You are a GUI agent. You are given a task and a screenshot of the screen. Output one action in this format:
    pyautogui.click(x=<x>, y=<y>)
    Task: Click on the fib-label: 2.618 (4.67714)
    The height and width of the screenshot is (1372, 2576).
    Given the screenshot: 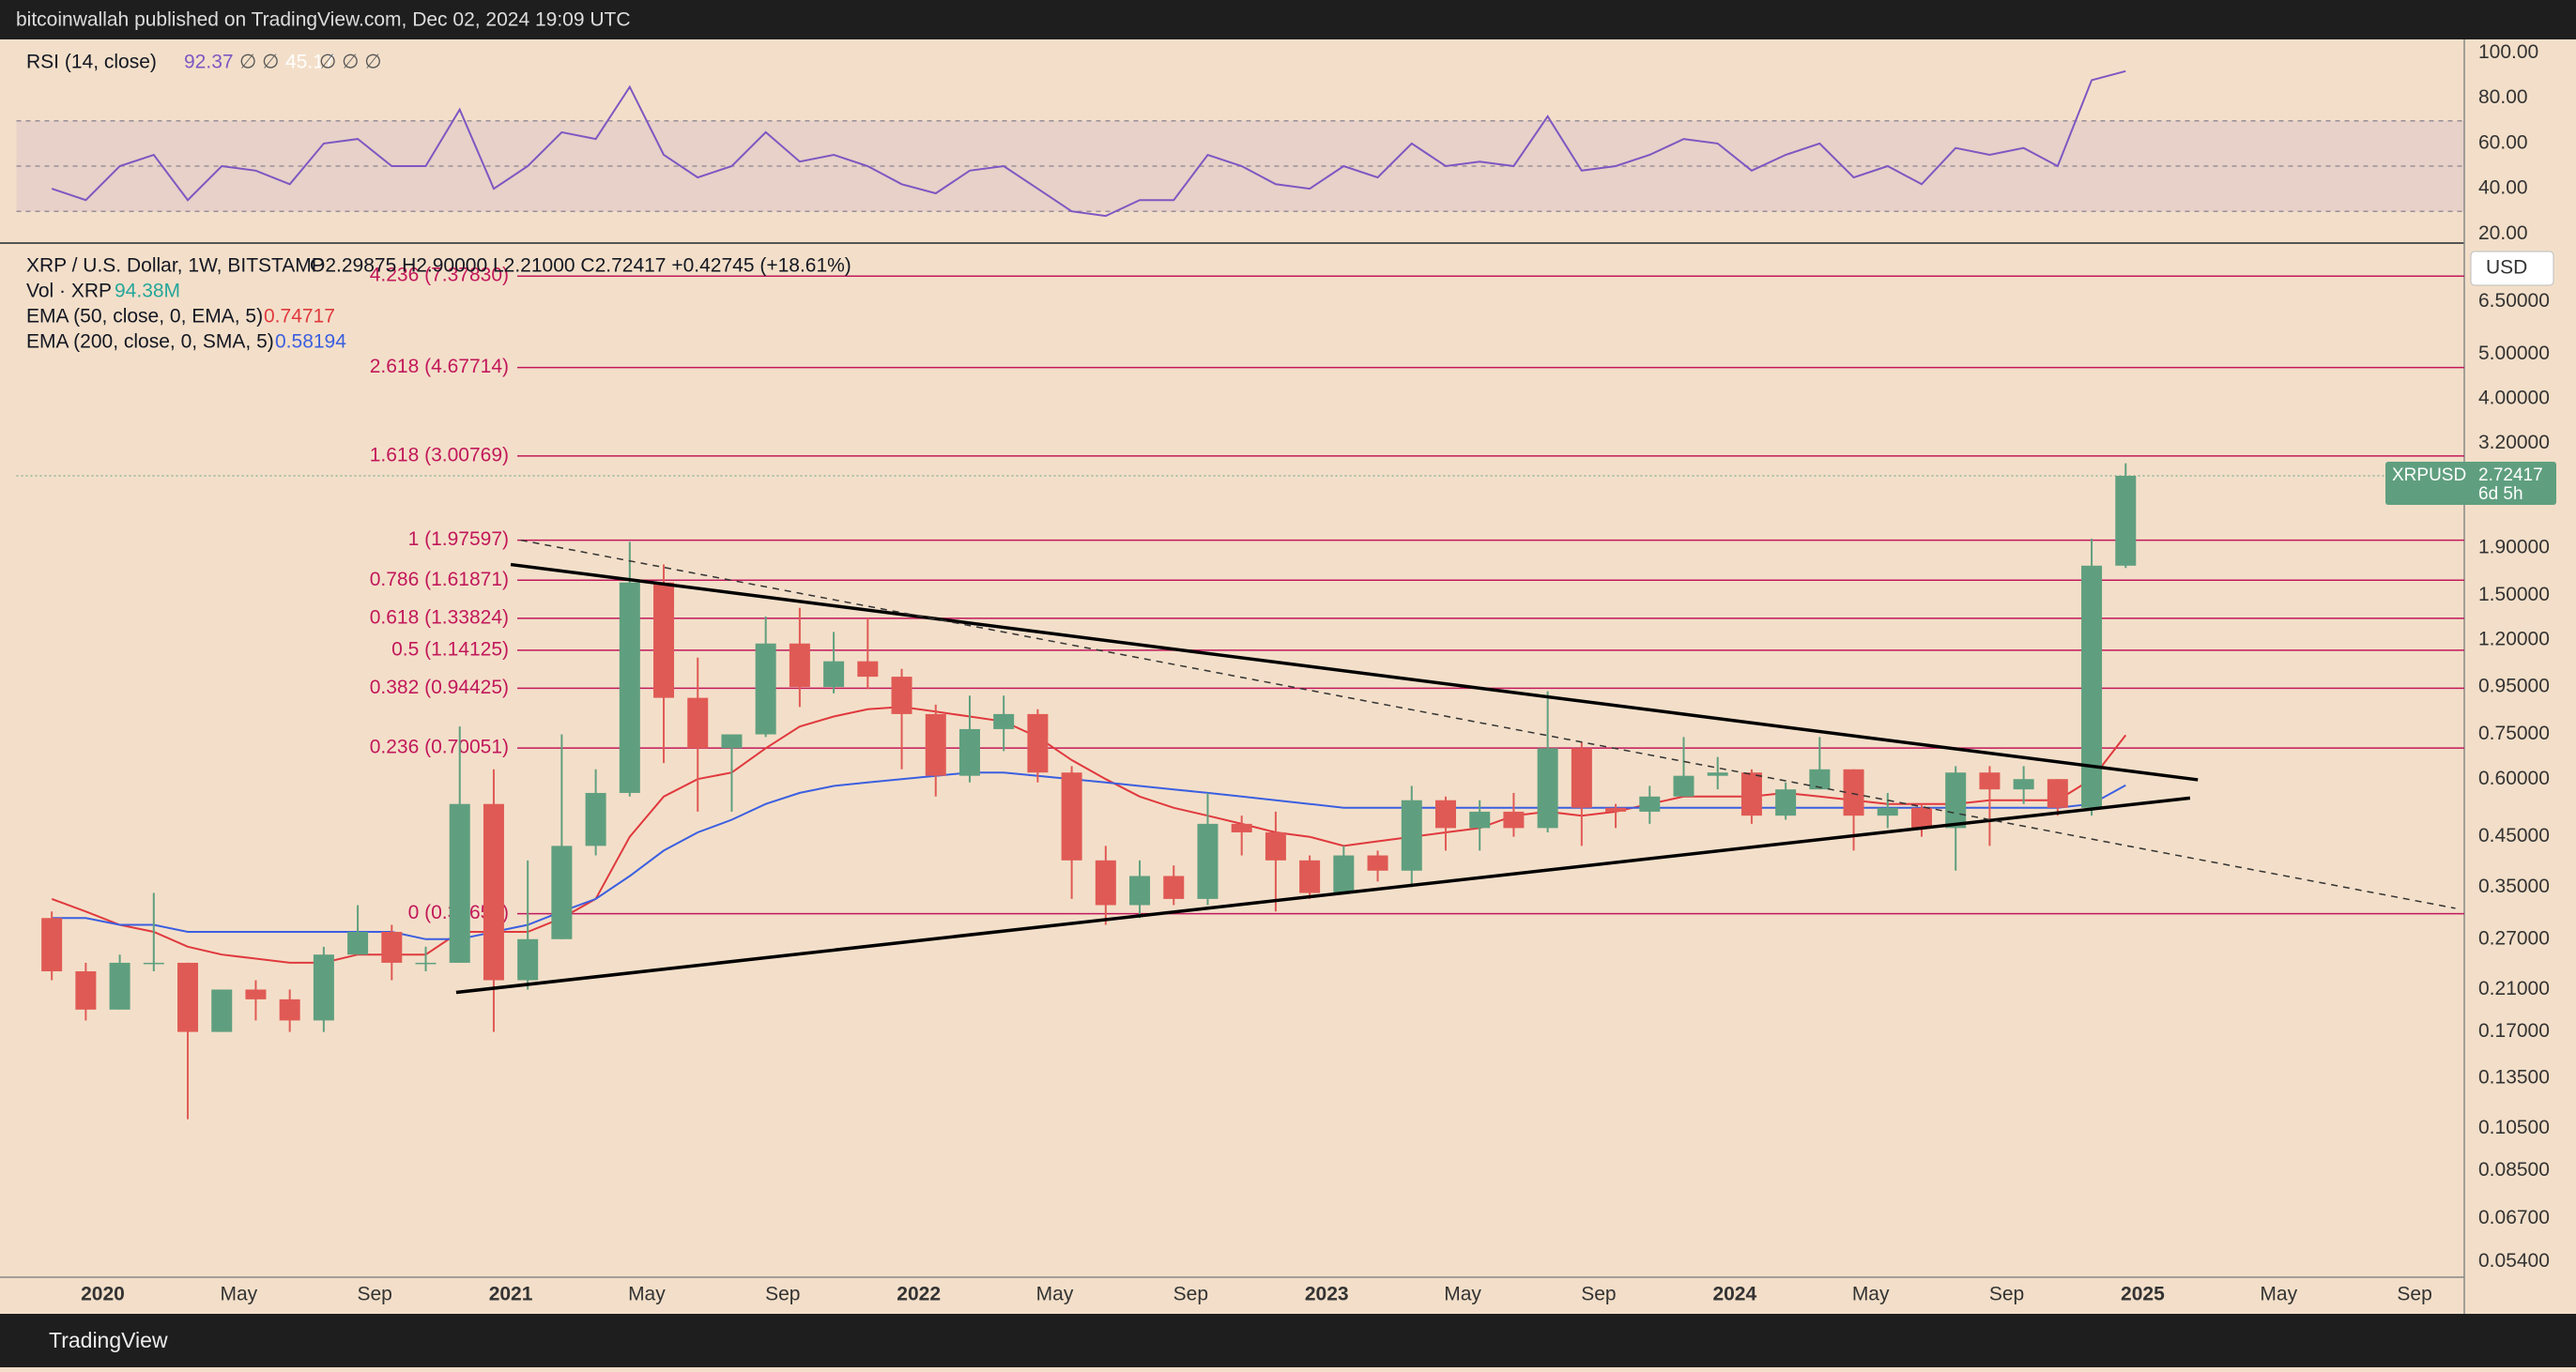 What is the action you would take?
    pyautogui.click(x=439, y=366)
    